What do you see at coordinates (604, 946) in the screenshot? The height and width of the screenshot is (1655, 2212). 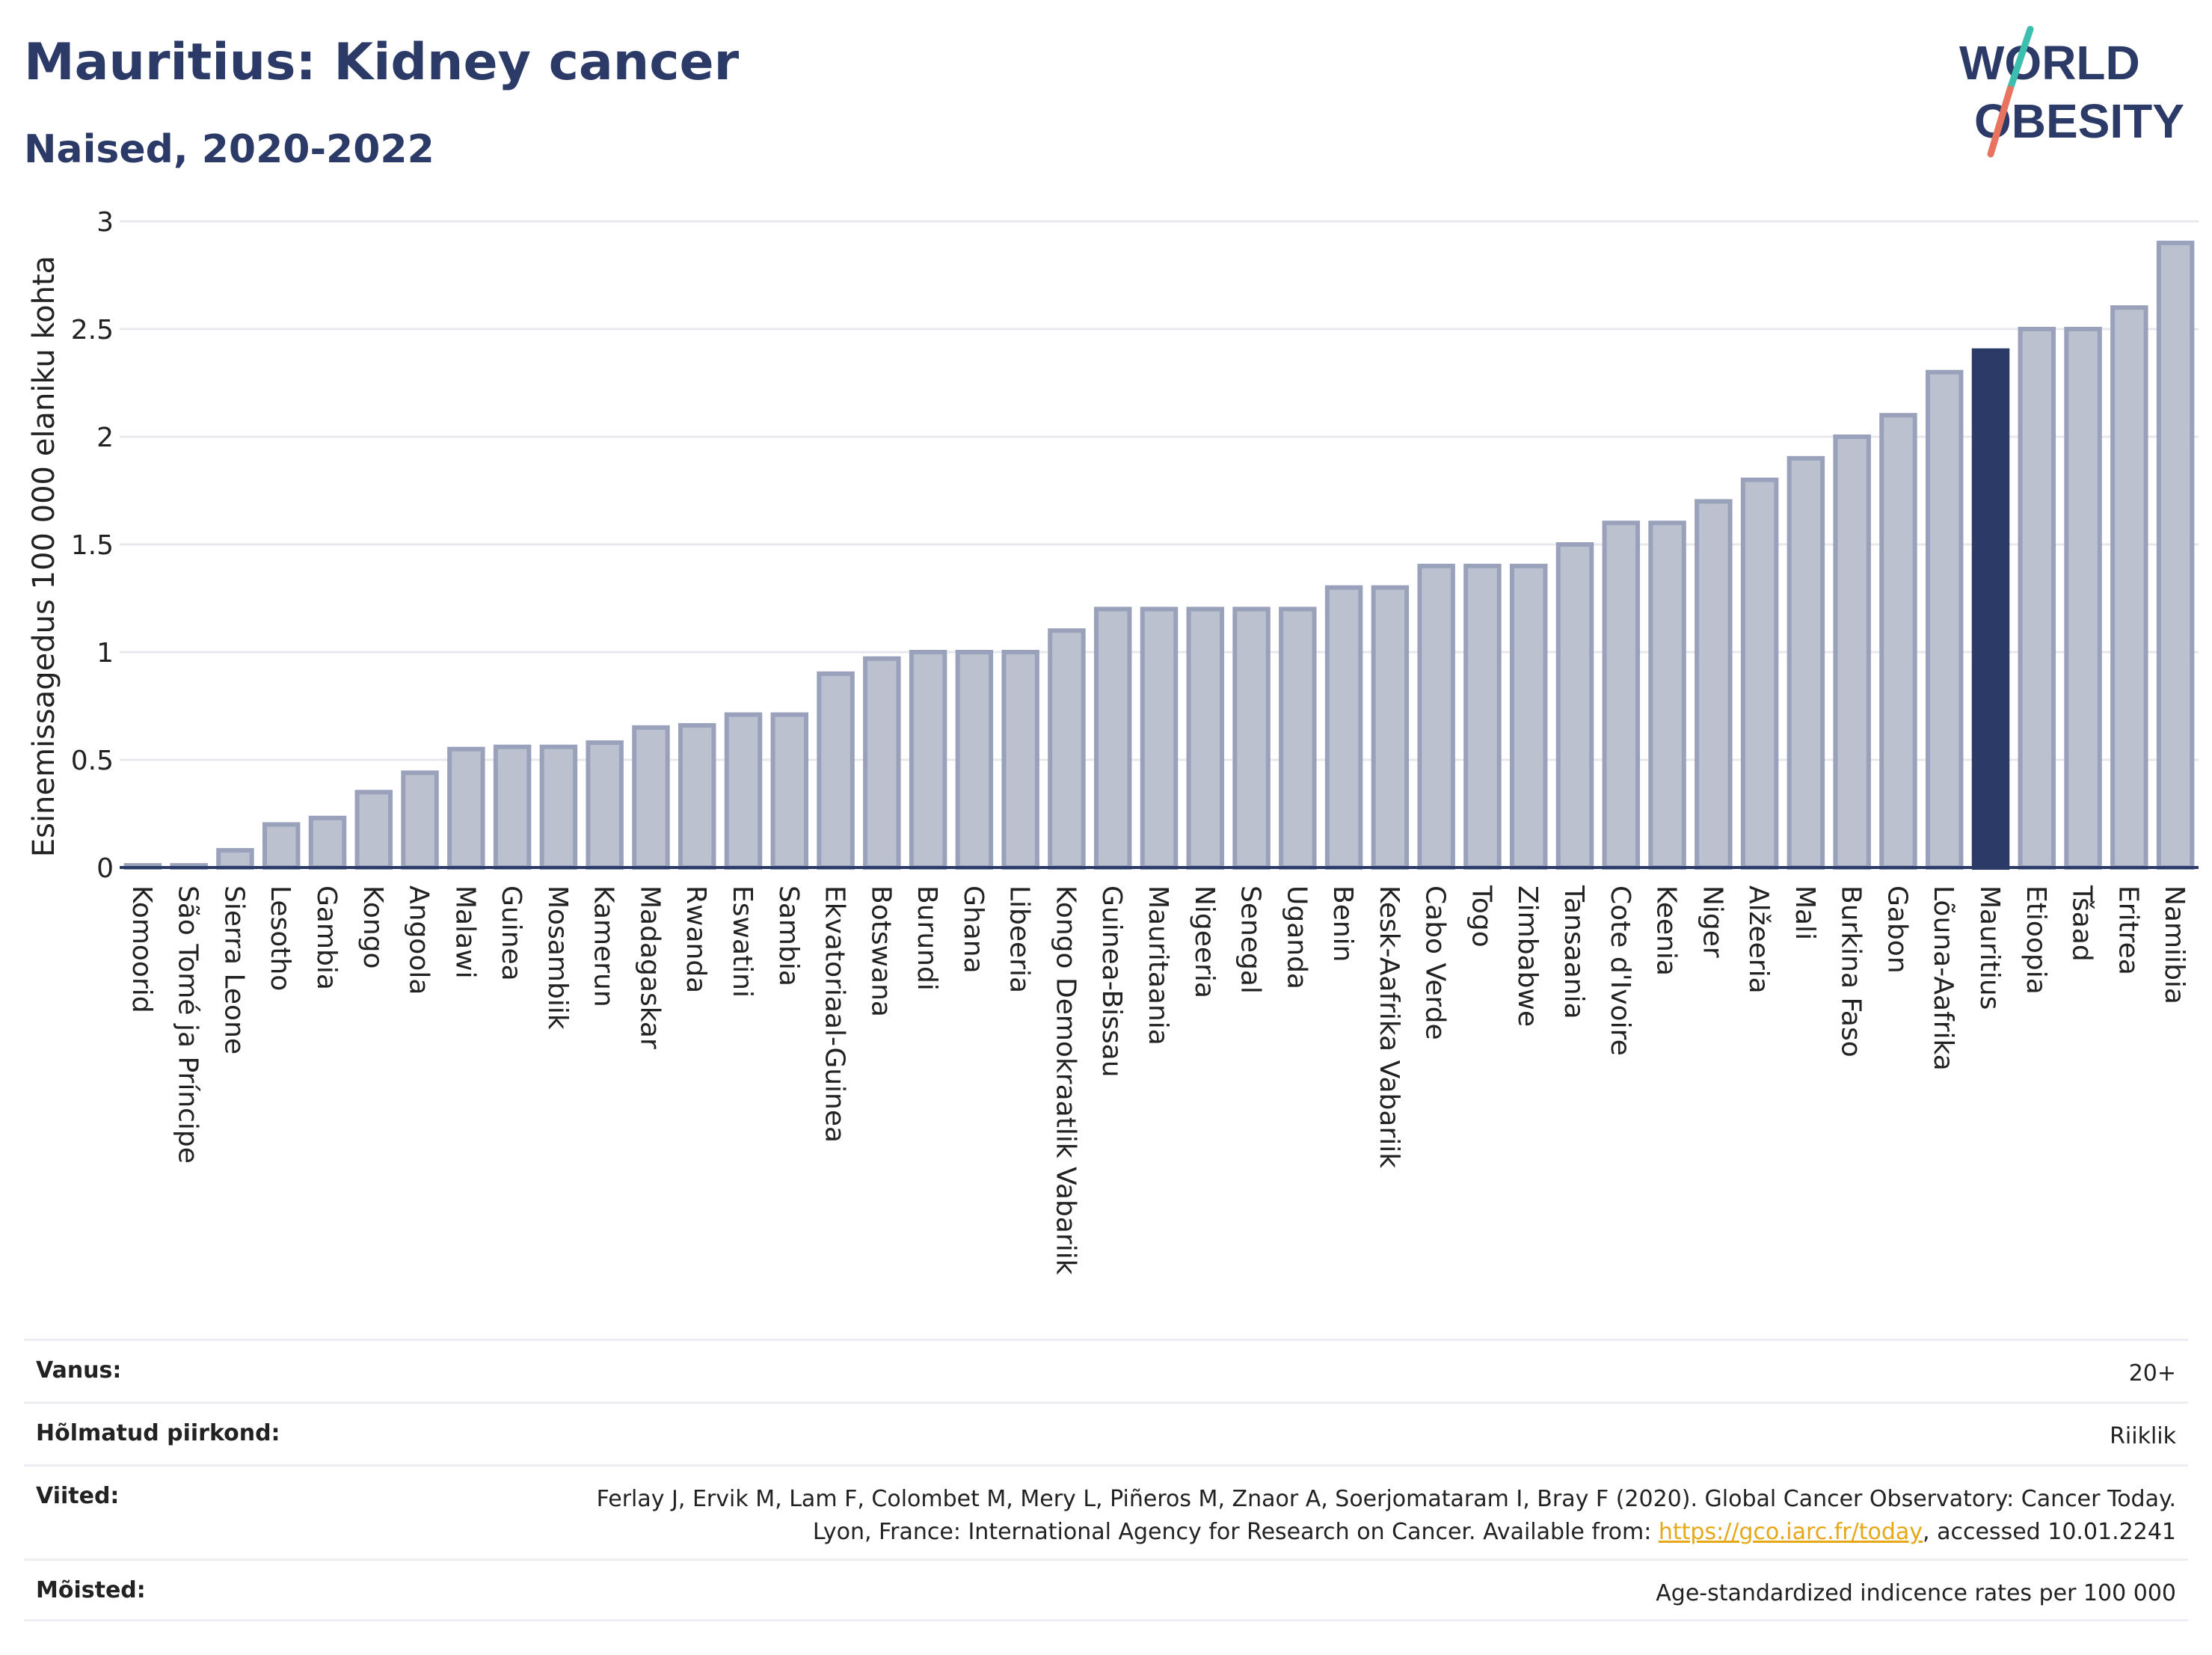 I see `x-tick-label: Kamerun` at bounding box center [604, 946].